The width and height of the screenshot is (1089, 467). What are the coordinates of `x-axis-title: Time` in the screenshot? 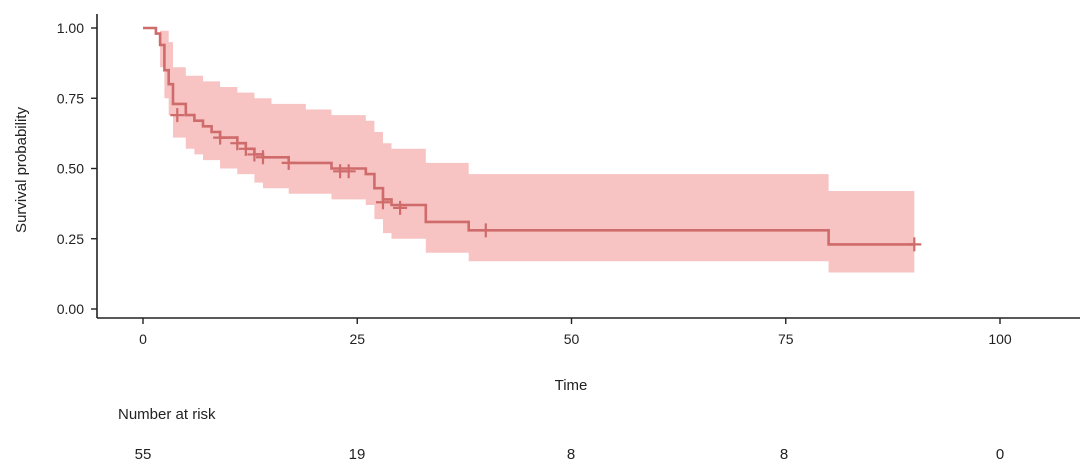 It's located at (571, 385).